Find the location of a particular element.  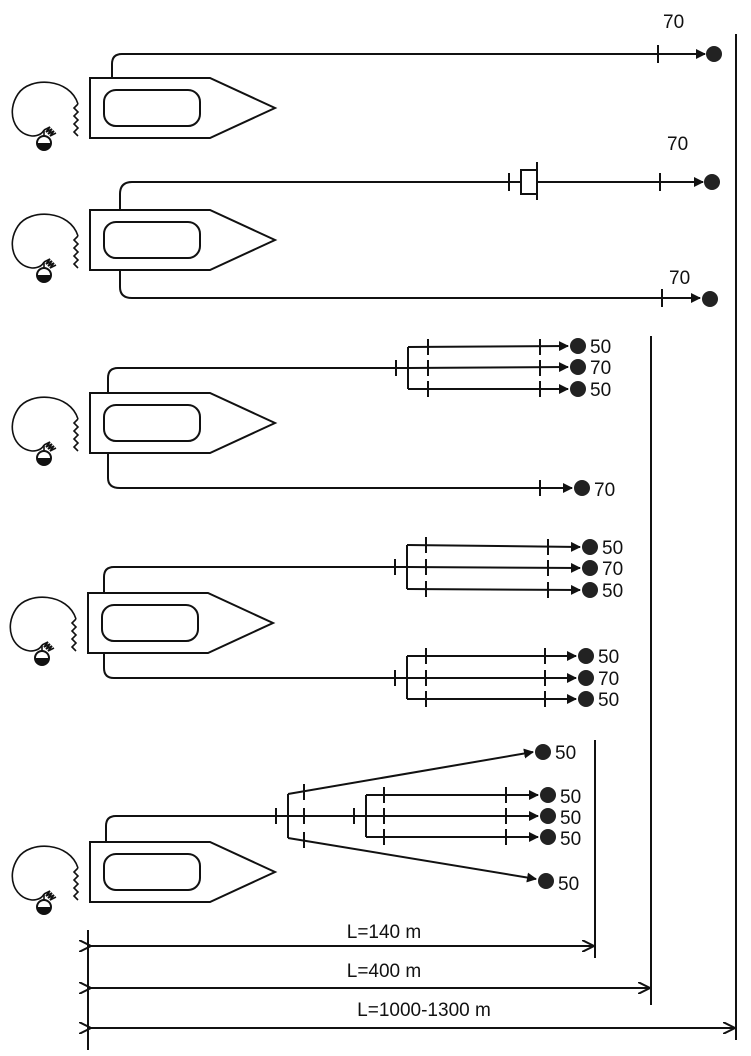

diagram-4: 50 70 50 50 70 50 is located at coordinates (316, 624).